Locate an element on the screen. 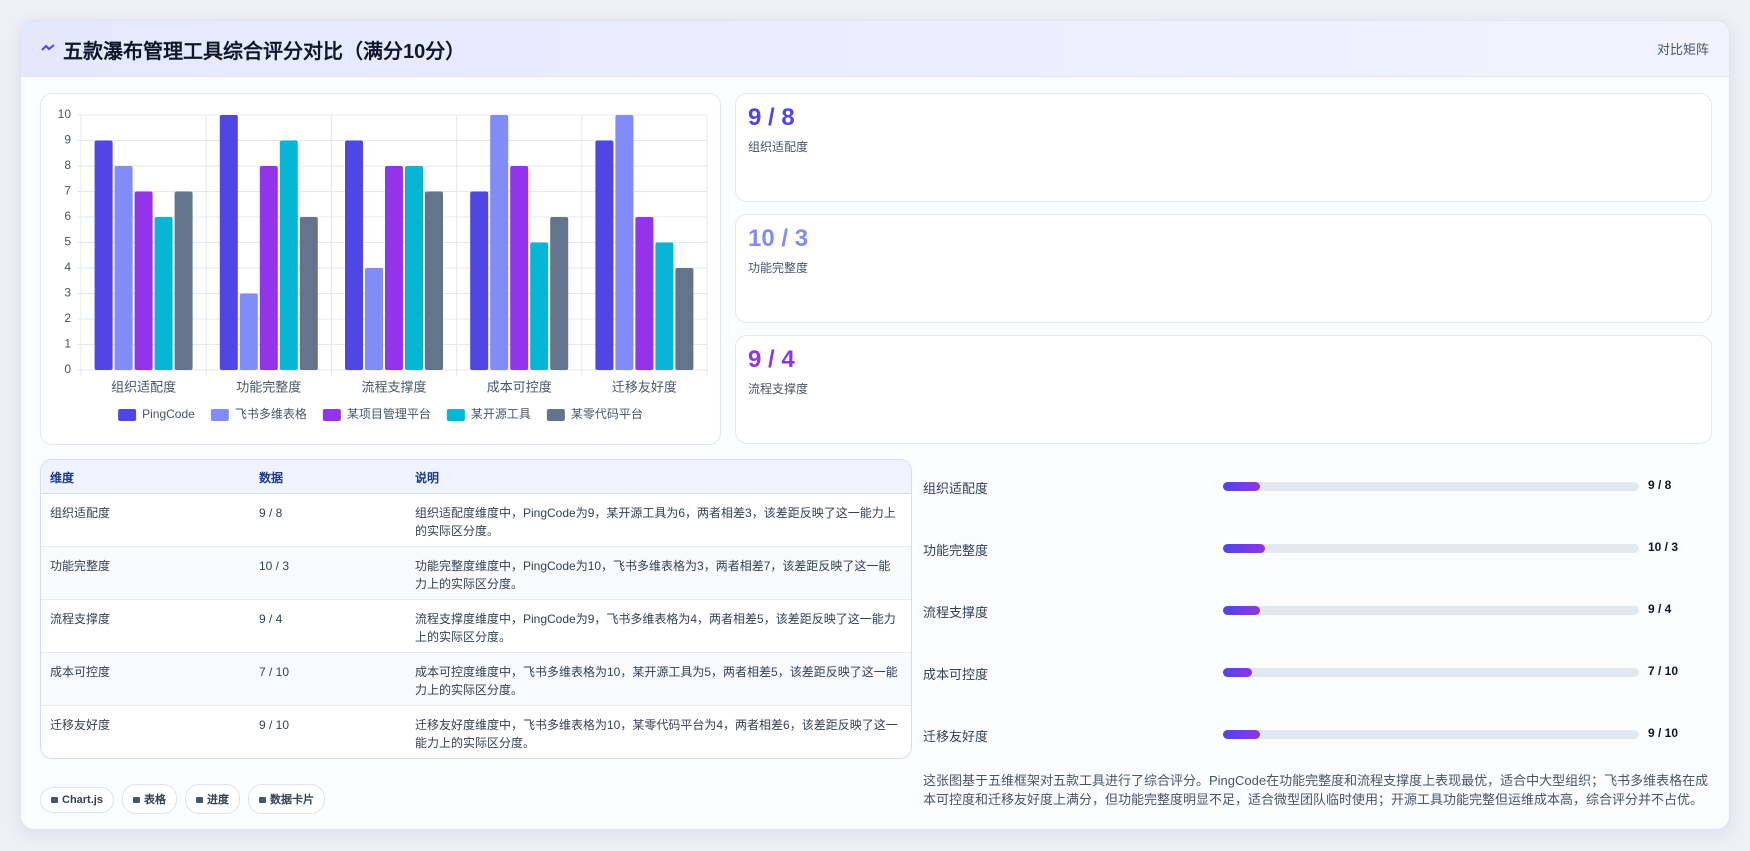  legend: PingCode 飞书多维表格 某项目管理平台 某开源工具 某零代码平台 is located at coordinates (380, 413).